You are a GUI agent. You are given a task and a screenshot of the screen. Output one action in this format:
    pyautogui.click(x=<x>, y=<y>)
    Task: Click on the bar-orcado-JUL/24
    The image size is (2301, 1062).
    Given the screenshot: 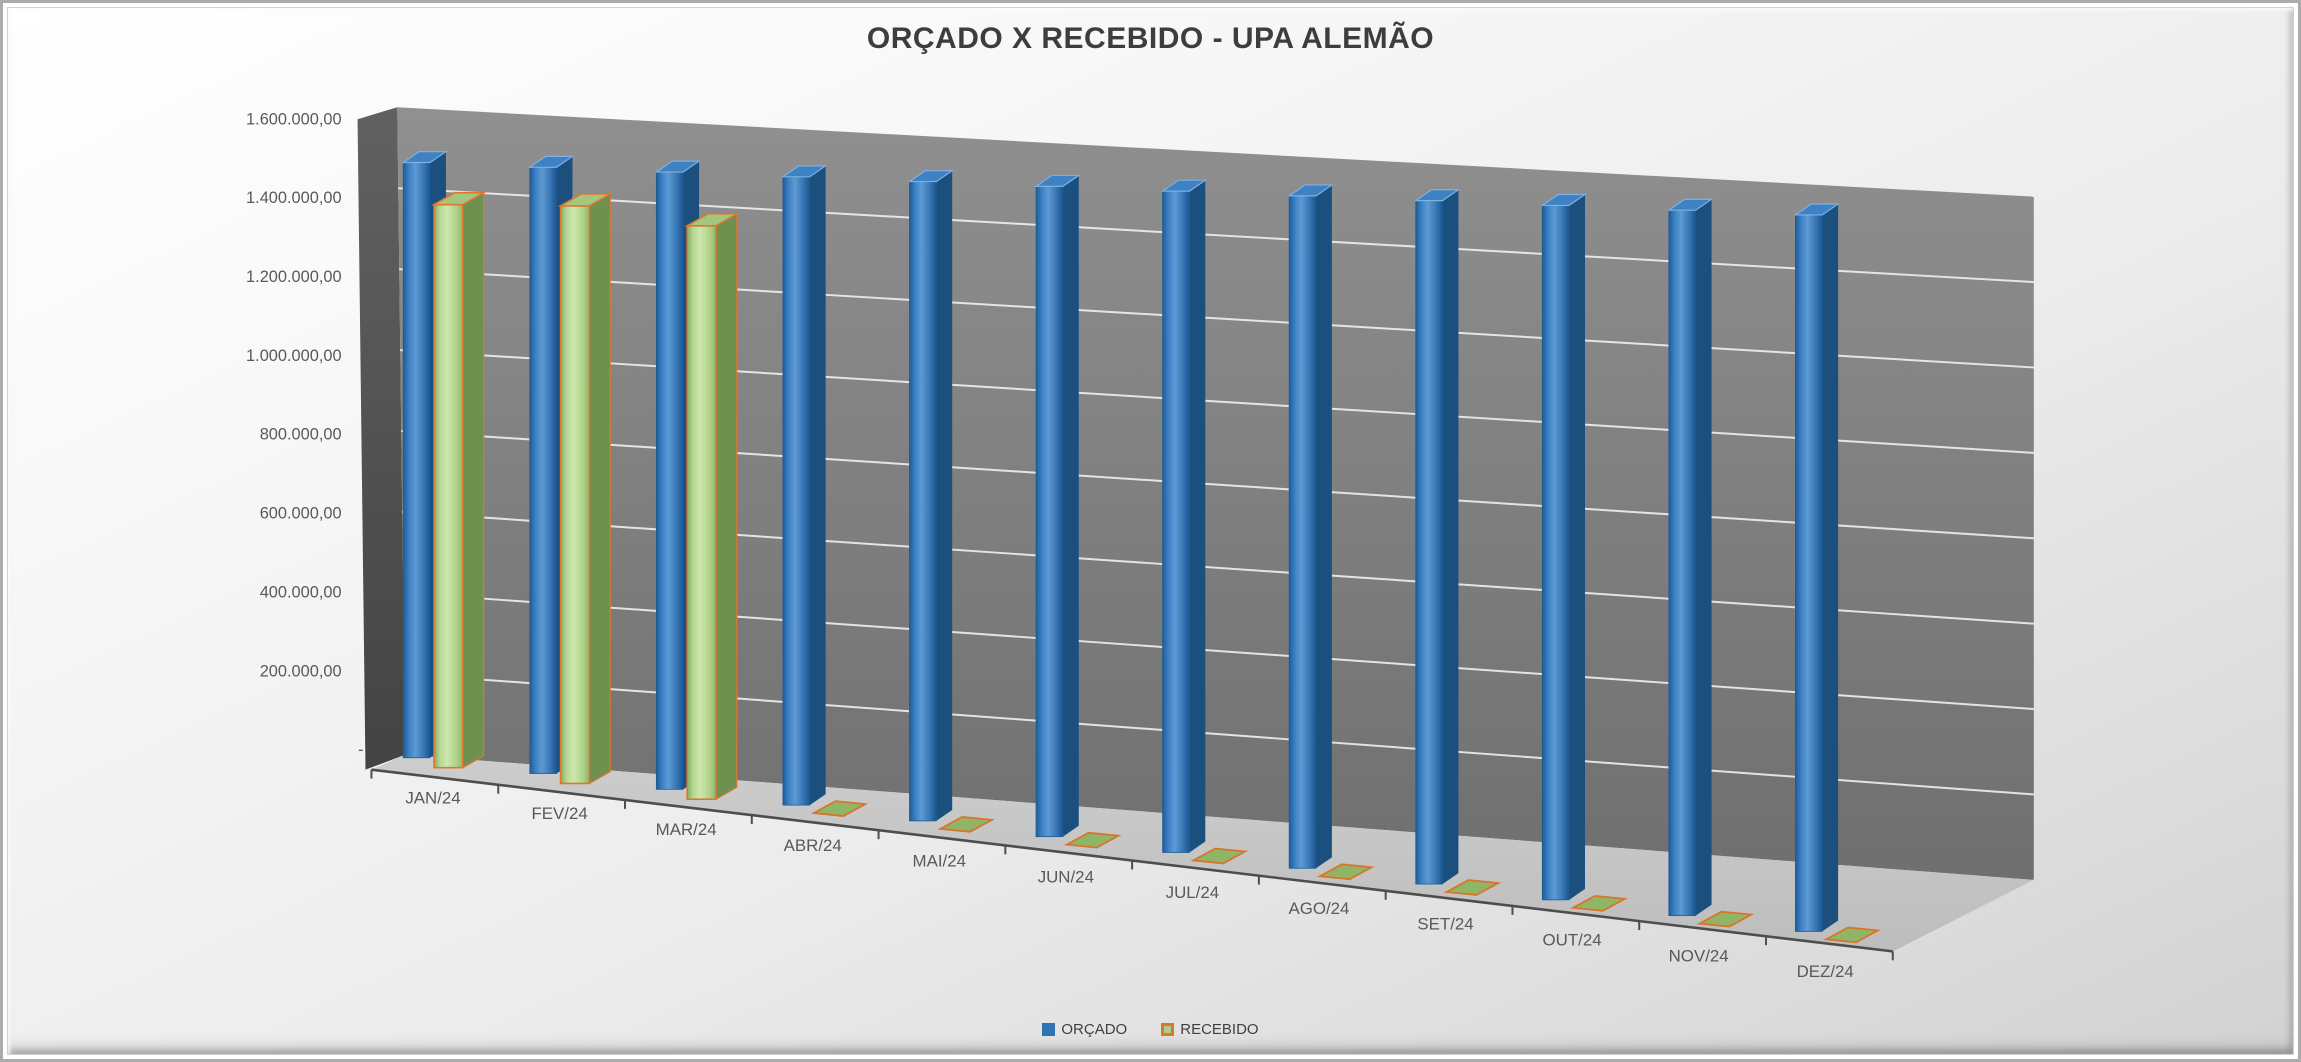 What is the action you would take?
    pyautogui.click(x=1184, y=516)
    